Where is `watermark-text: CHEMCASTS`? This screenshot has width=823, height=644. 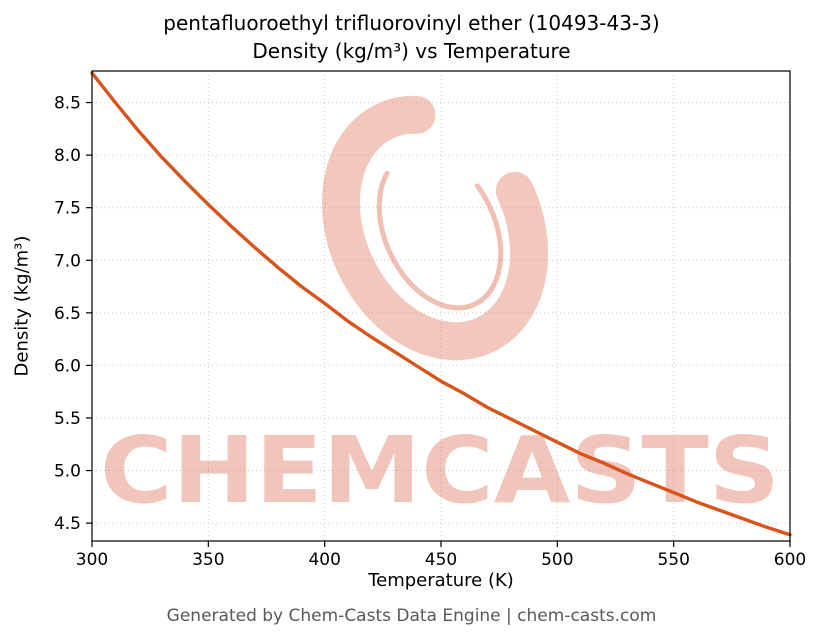 watermark-text: CHEMCASTS is located at coordinates (440, 470).